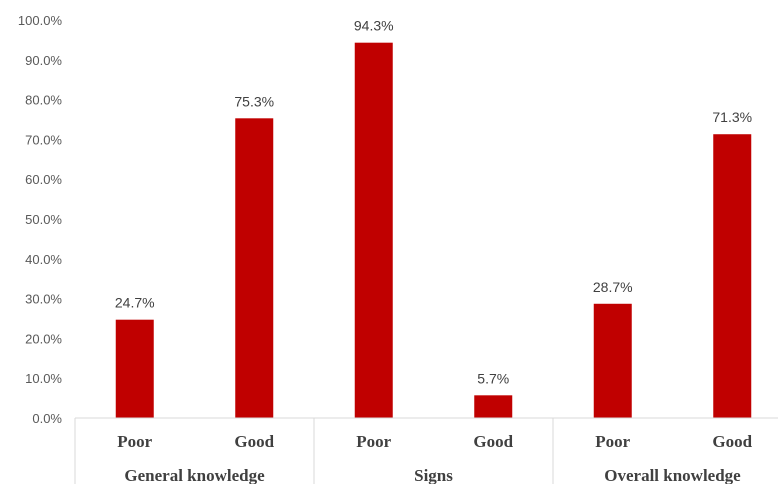 Image resolution: width=778 pixels, height=484 pixels. What do you see at coordinates (194, 475) in the screenshot?
I see `group-label: General knowledge` at bounding box center [194, 475].